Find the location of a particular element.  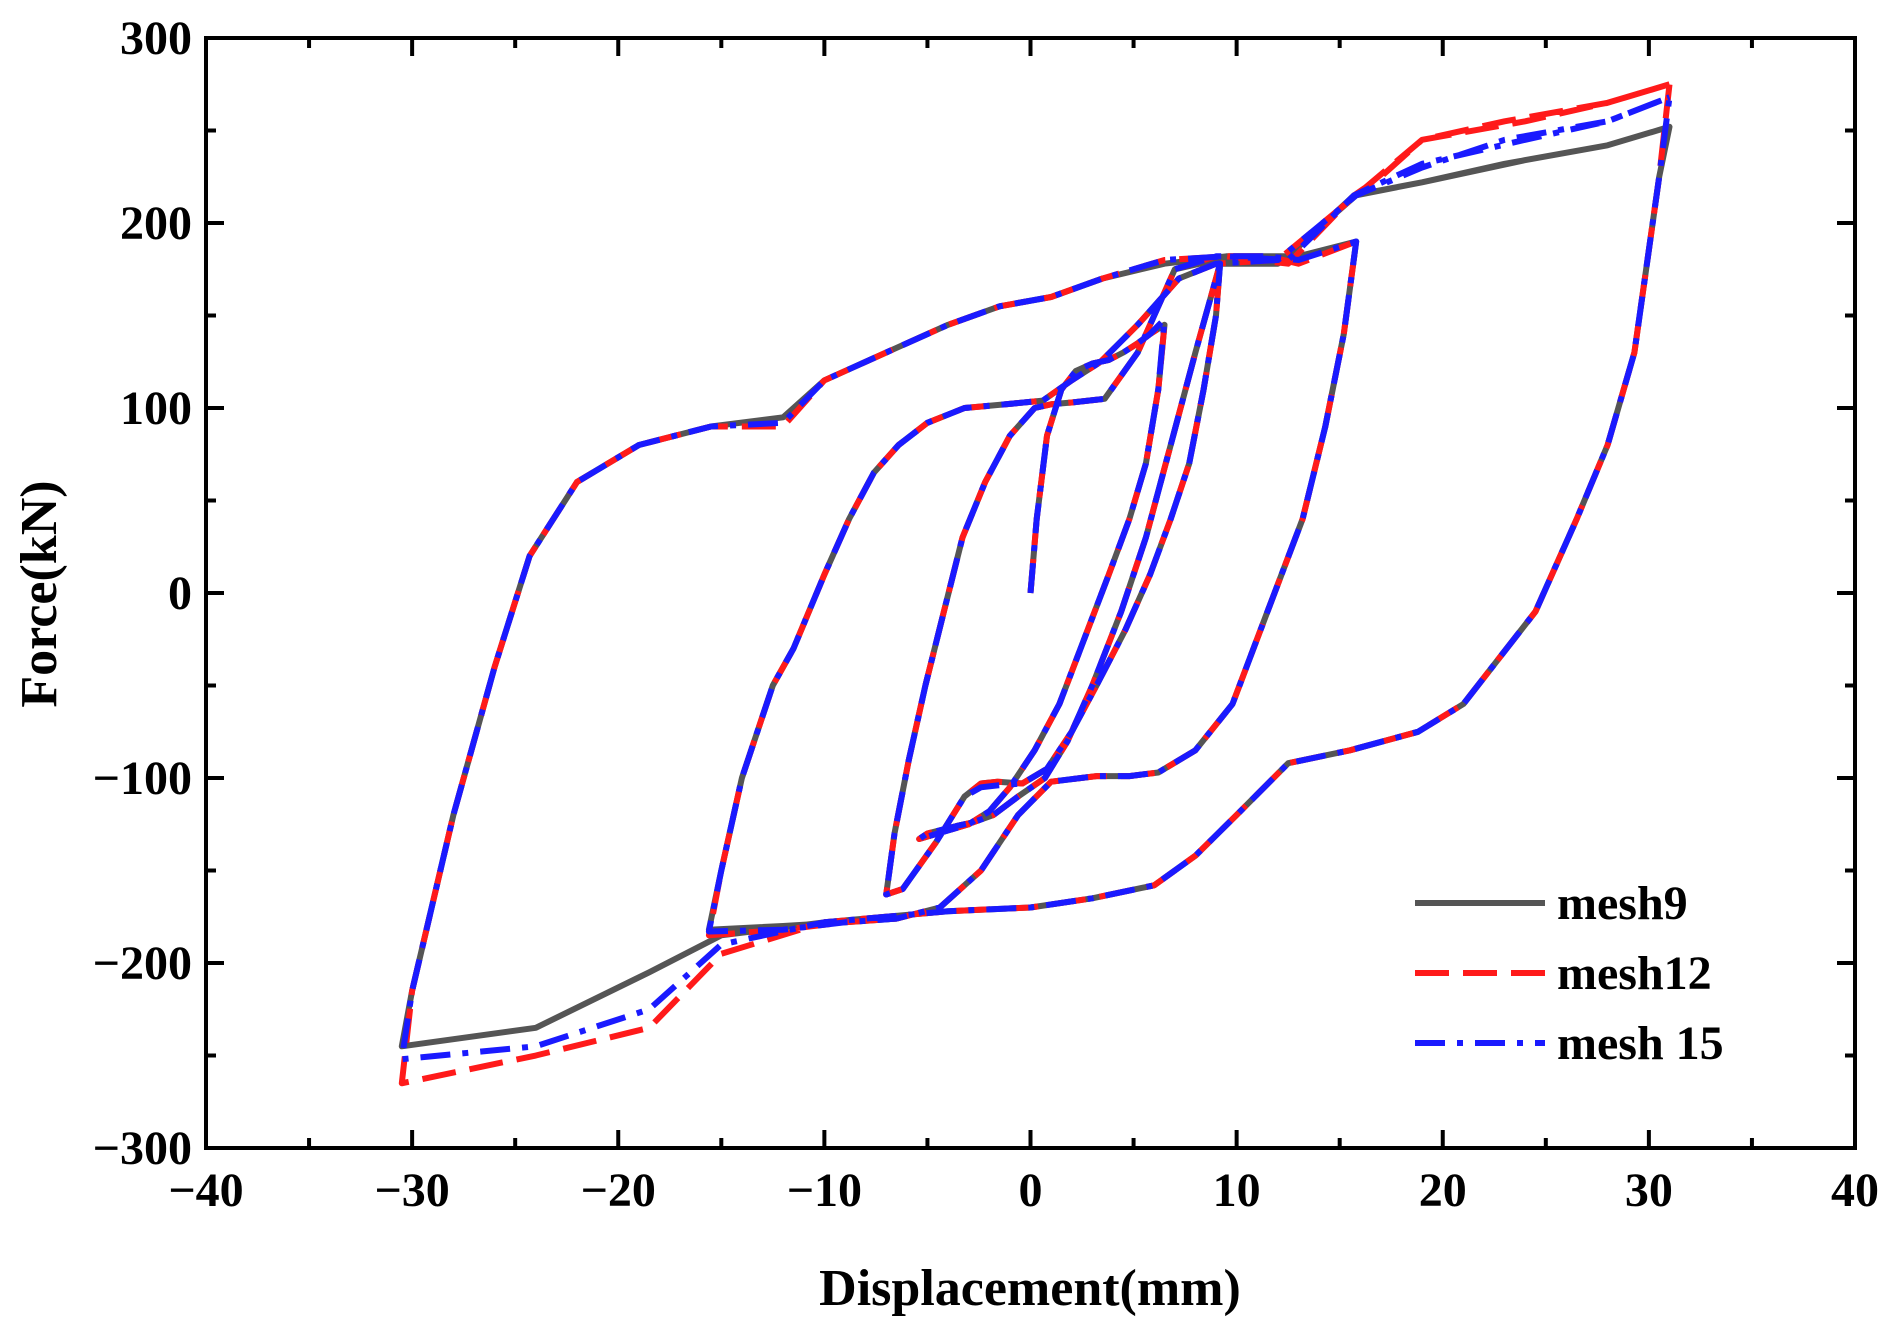

x-tick-label: 0 is located at coordinates (1031, 1190).